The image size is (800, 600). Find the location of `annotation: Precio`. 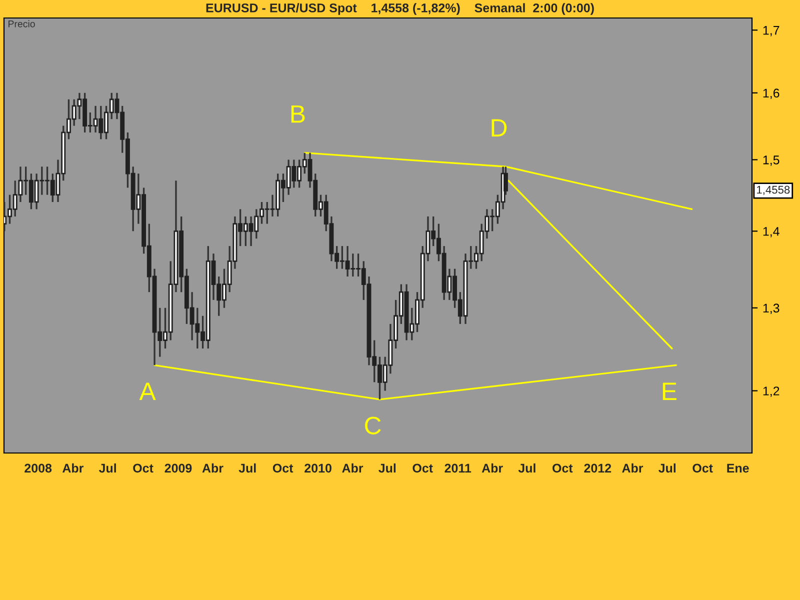

annotation: Precio is located at coordinates (21, 24).